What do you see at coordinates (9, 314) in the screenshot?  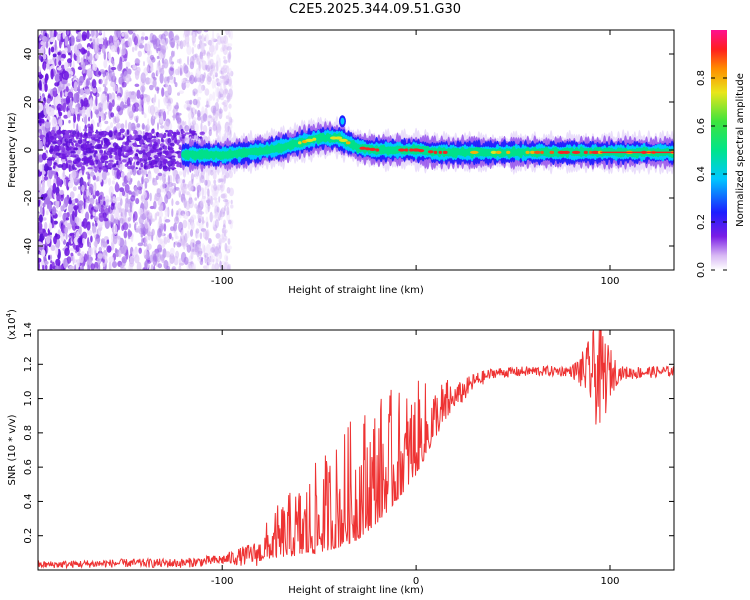 I see `snr-scale-exponent: 4` at bounding box center [9, 314].